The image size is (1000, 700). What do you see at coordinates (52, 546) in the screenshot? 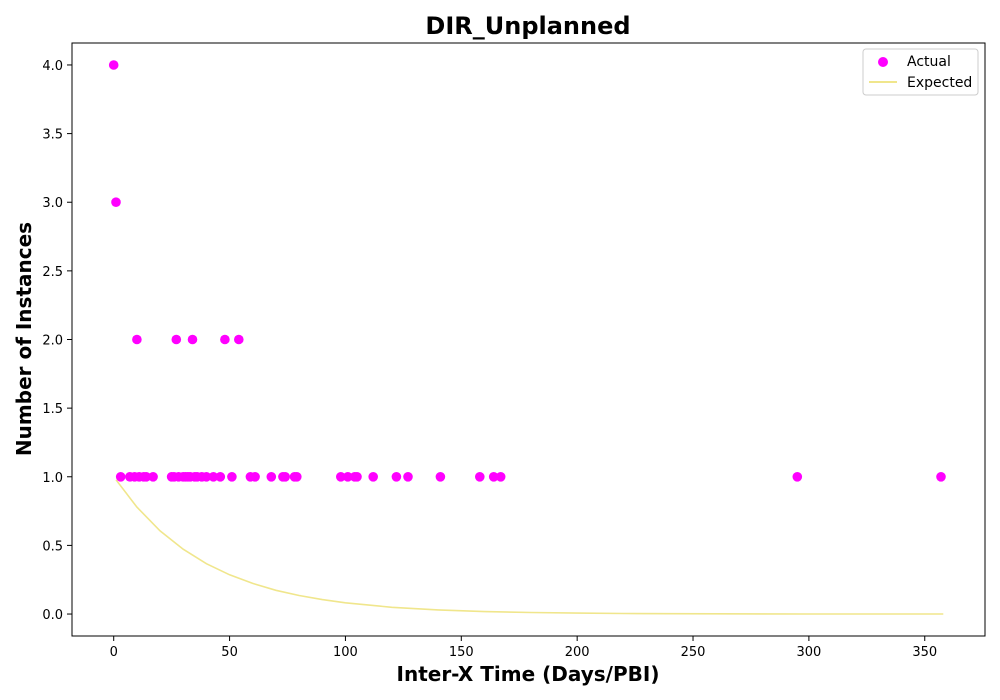
I see `y-tick-label: 0.5` at bounding box center [52, 546].